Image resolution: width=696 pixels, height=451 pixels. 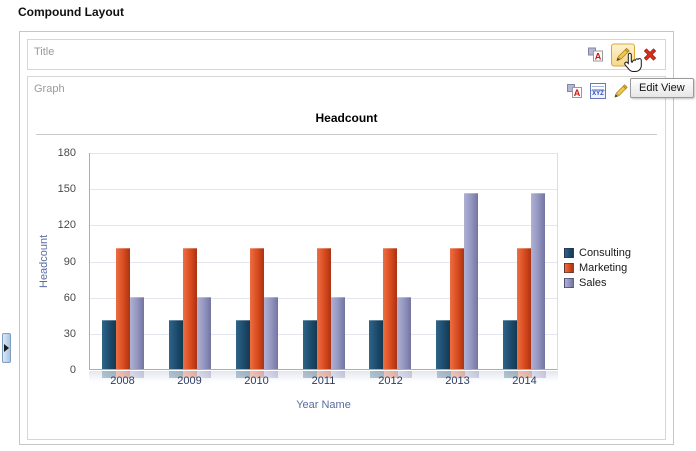 What do you see at coordinates (605, 253) in the screenshot?
I see `legend-label: Consulting` at bounding box center [605, 253].